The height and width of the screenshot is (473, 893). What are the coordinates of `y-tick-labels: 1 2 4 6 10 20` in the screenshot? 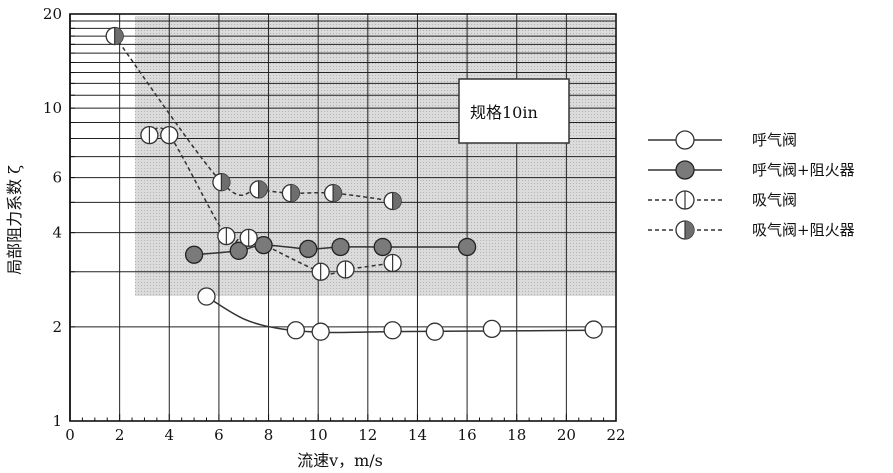 It's located at (52, 217).